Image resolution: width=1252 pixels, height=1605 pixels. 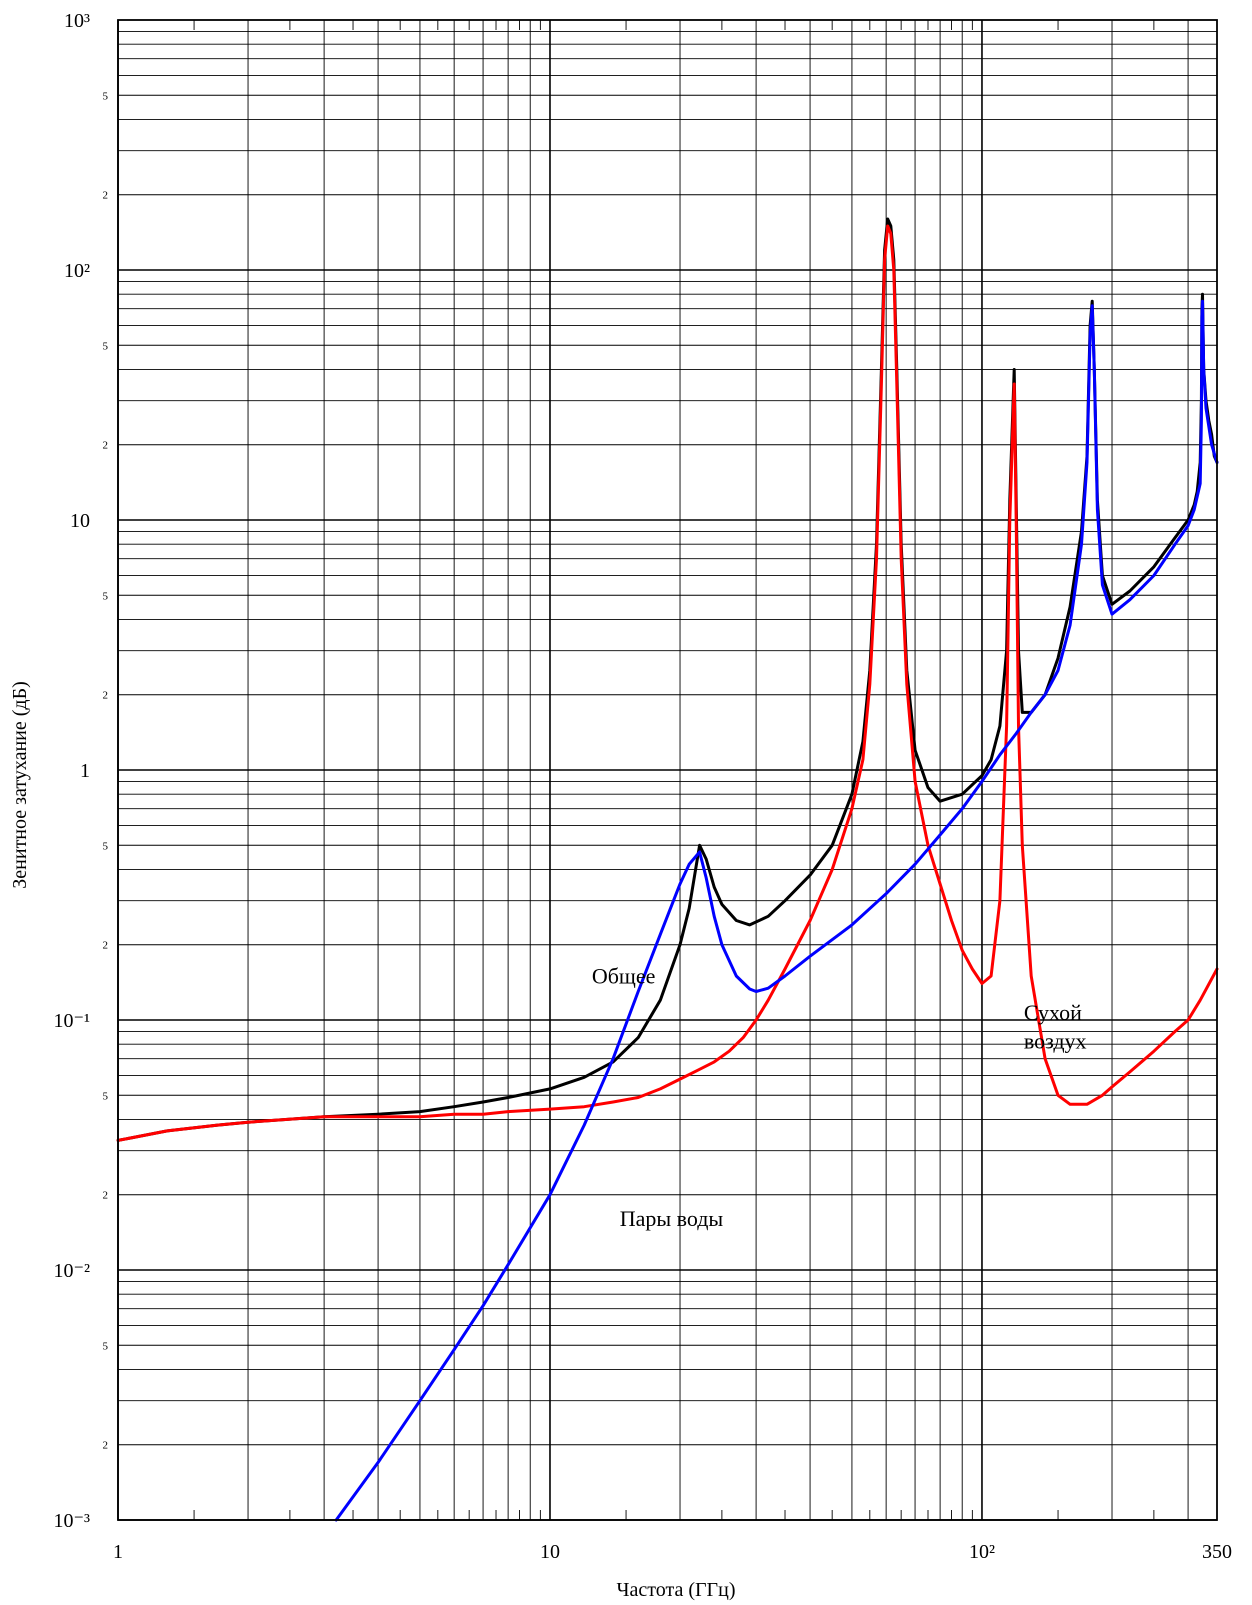 I want to click on y-tick-label: 1, so click(x=85, y=771).